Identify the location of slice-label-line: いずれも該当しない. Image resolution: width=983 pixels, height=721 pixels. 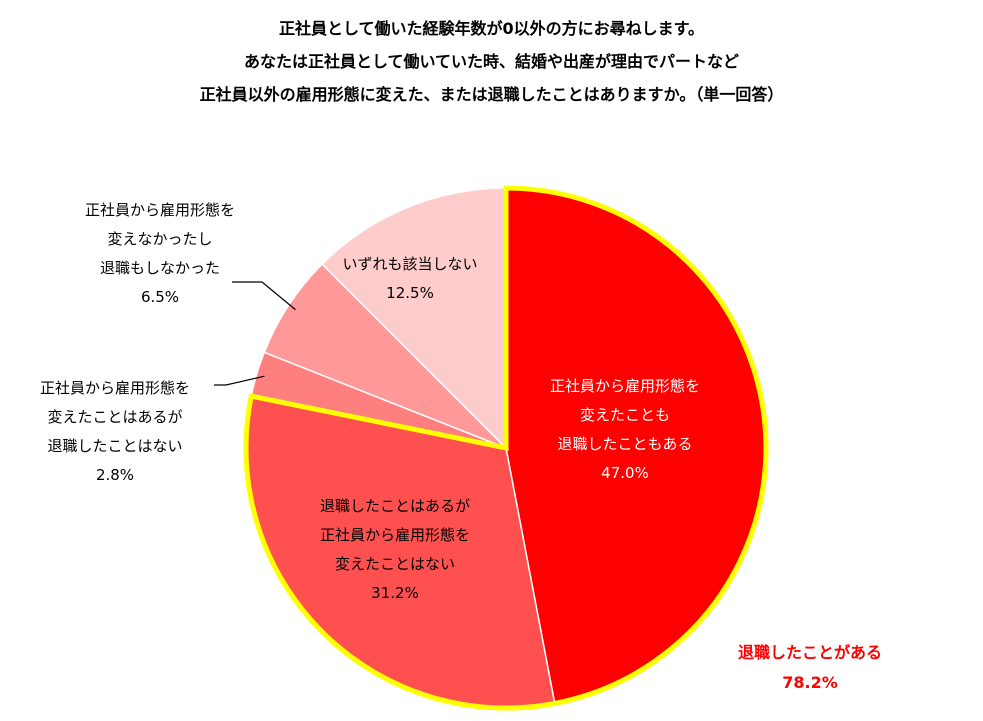
(410, 264).